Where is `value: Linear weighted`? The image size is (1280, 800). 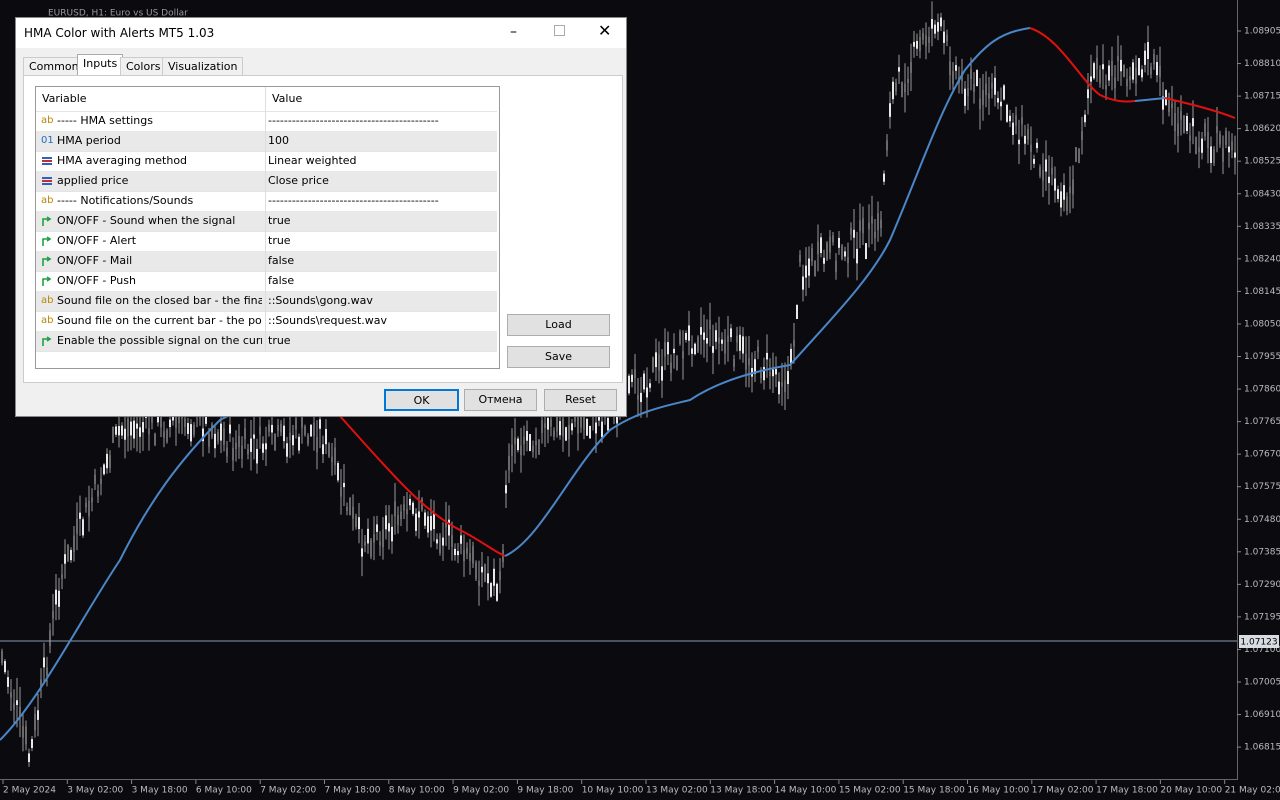 value: Linear weighted is located at coordinates (312, 160).